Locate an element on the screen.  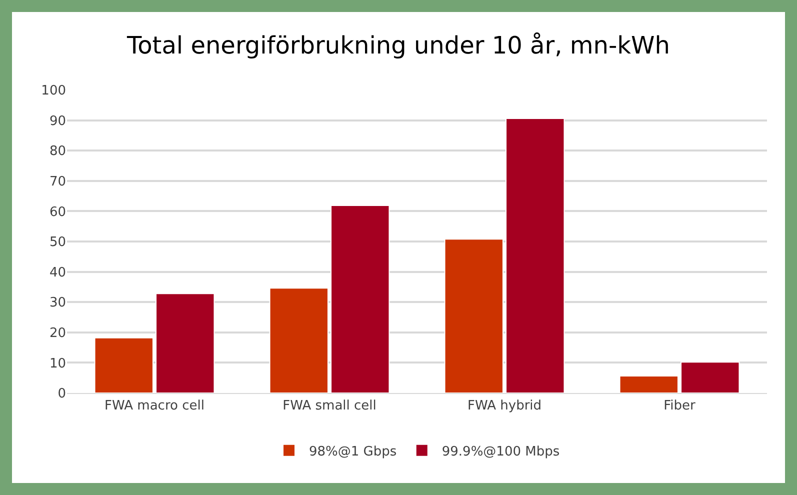
y-tick-label: 0 is located at coordinates (62, 394).